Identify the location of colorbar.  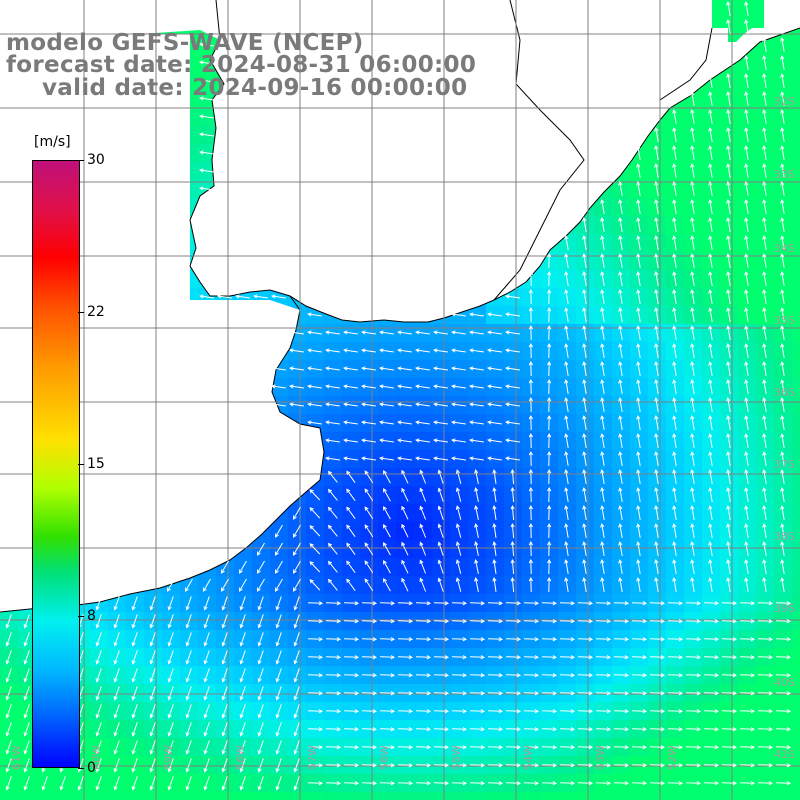
(56, 464).